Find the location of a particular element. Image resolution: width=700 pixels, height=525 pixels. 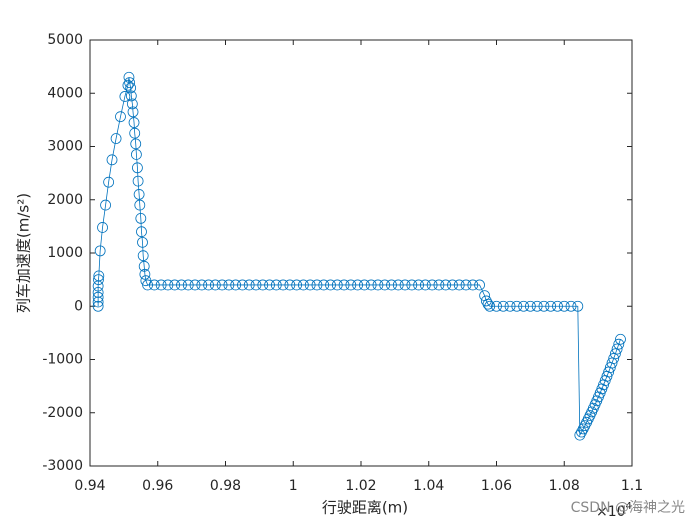

y-tick-label: 0 is located at coordinates (78, 306).